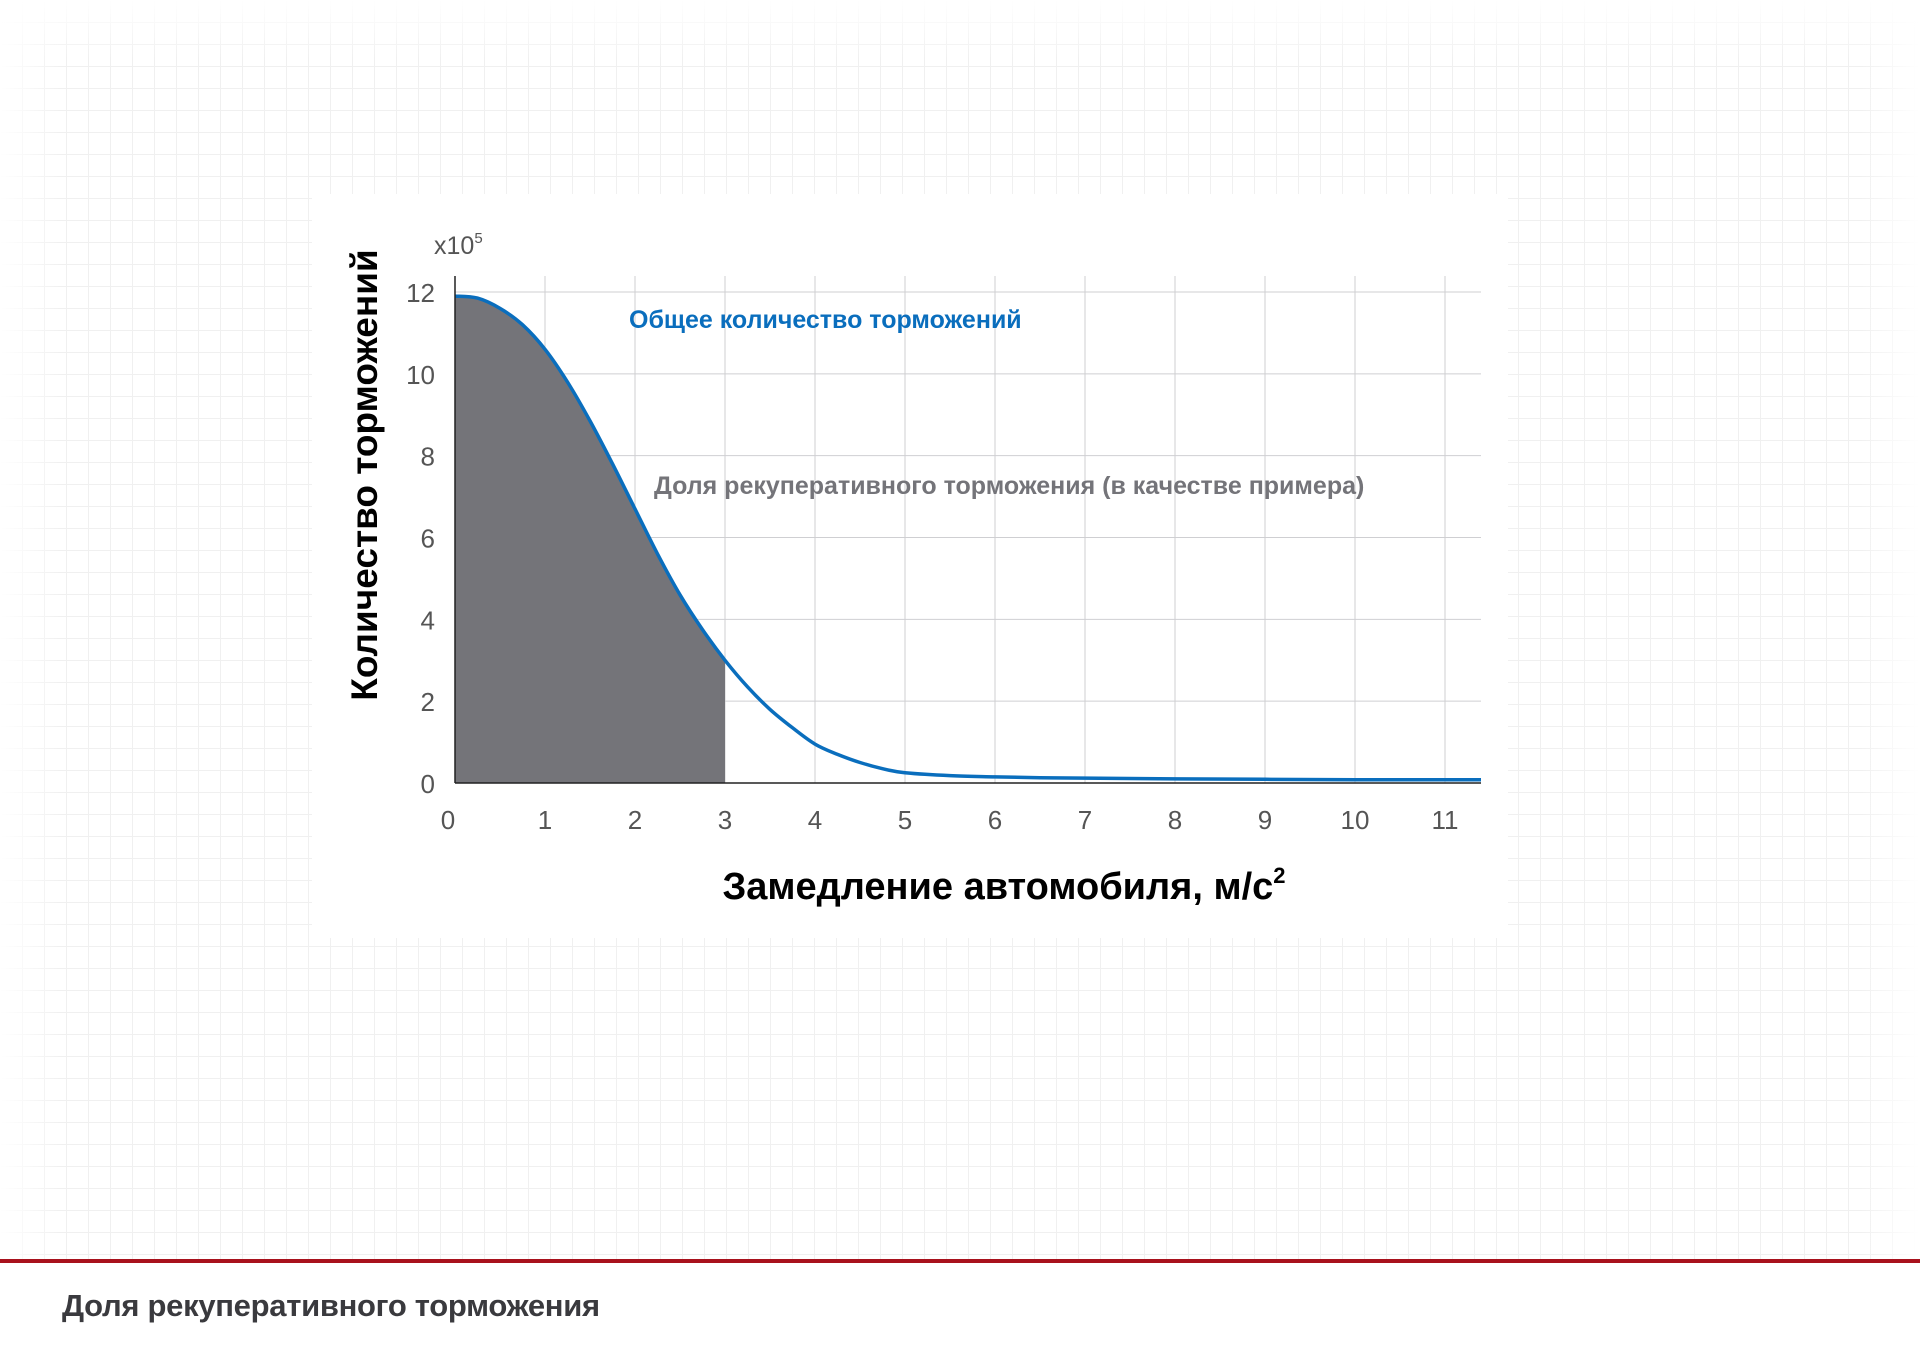  I want to click on y-tick-label: 2, so click(428, 702).